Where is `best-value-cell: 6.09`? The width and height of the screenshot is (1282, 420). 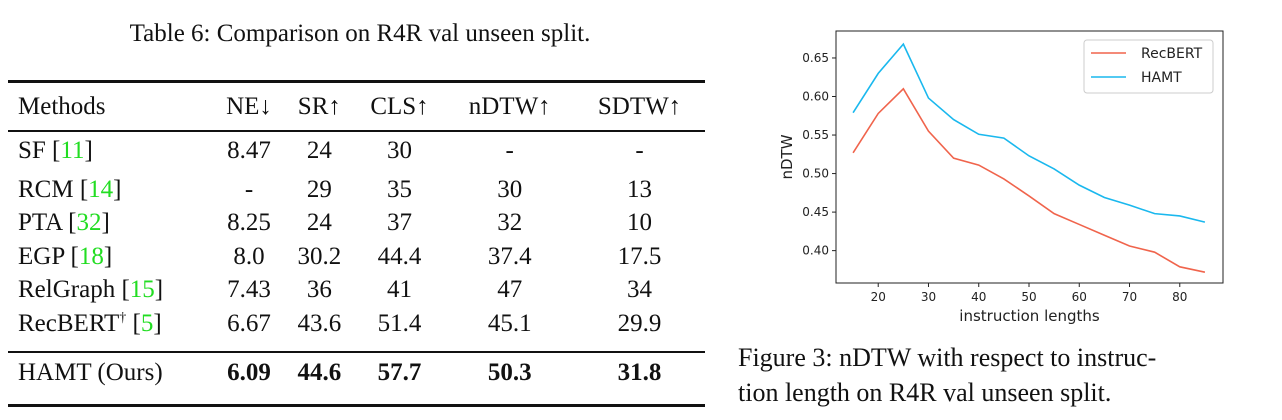 best-value-cell: 6.09 is located at coordinates (249, 372).